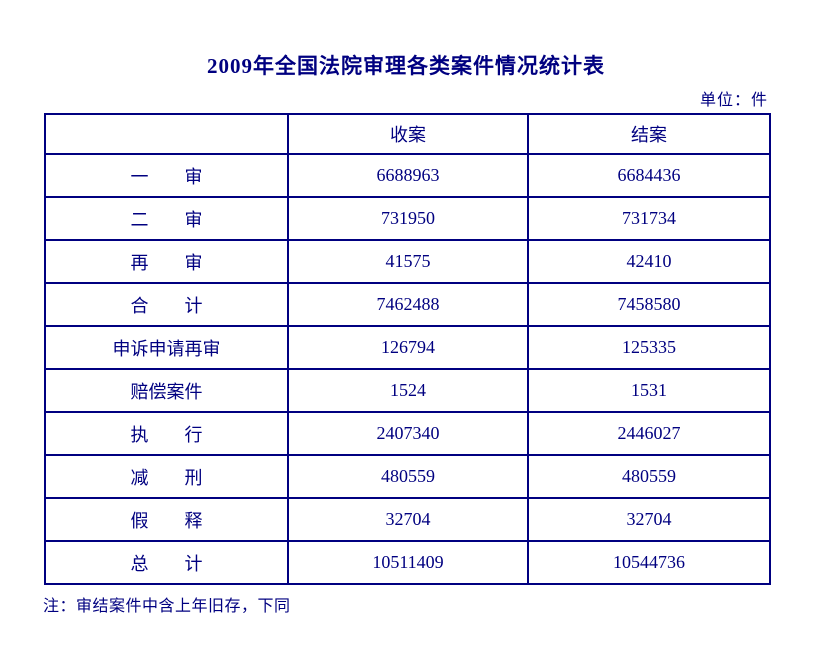 Image resolution: width=819 pixels, height=648 pixels. I want to click on table-header-row: 收案 结案, so click(407, 134).